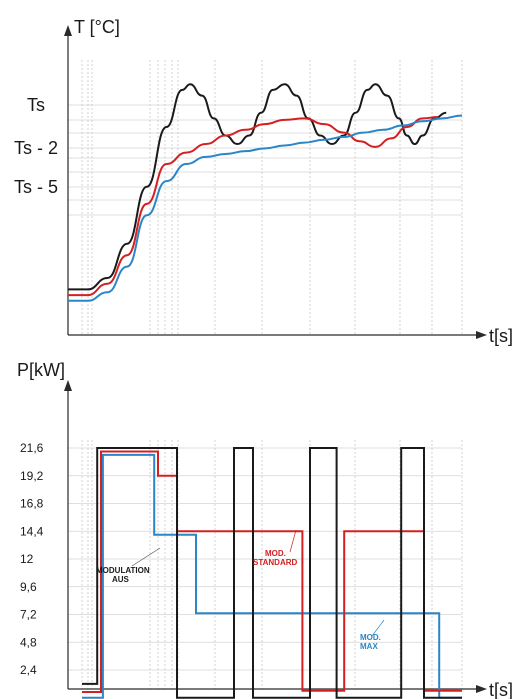 Image resolution: width=526 pixels, height=699 pixels. Describe the element at coordinates (121, 579) in the screenshot. I see `annotation-aus: AUS` at that location.